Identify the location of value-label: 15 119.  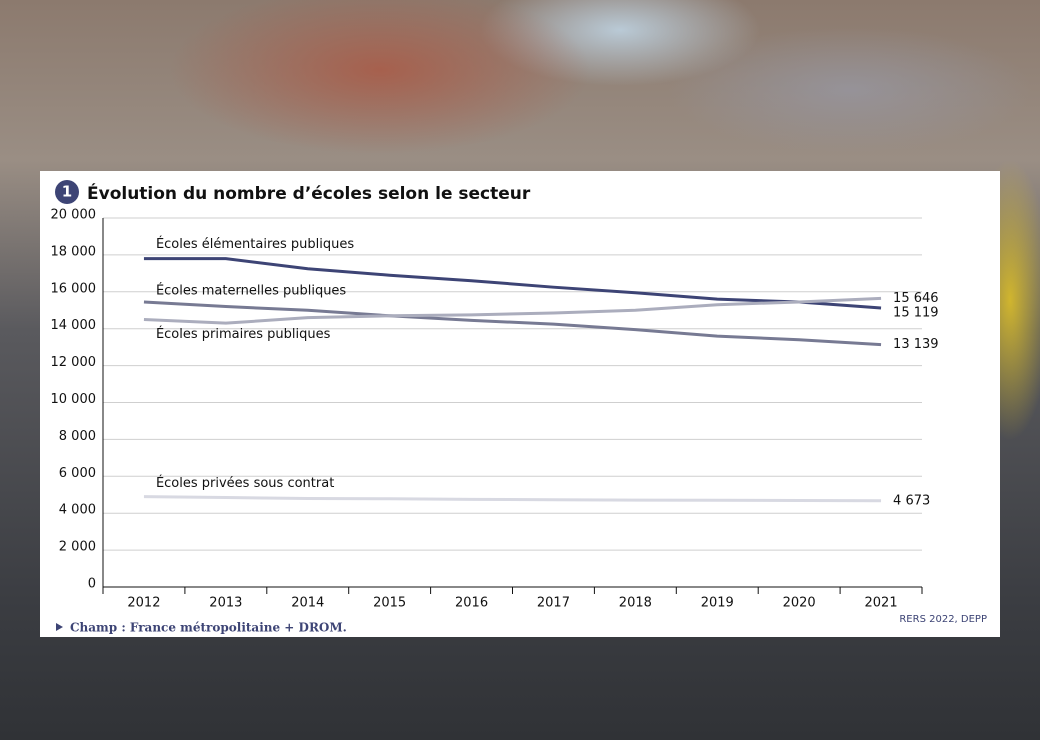
(916, 313).